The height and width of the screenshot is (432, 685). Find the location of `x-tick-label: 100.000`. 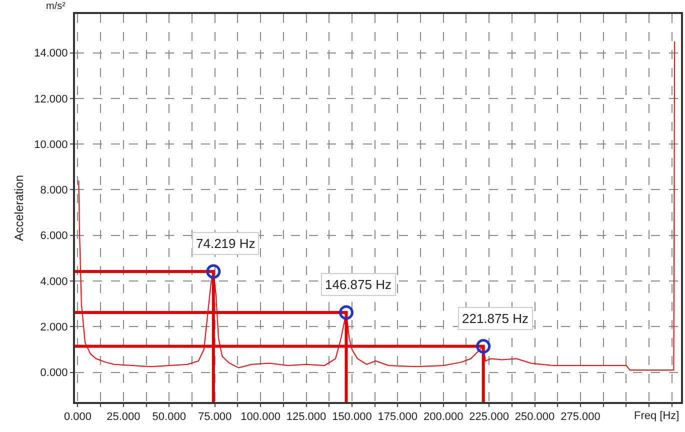

x-tick-label: 100.000 is located at coordinates (260, 417).